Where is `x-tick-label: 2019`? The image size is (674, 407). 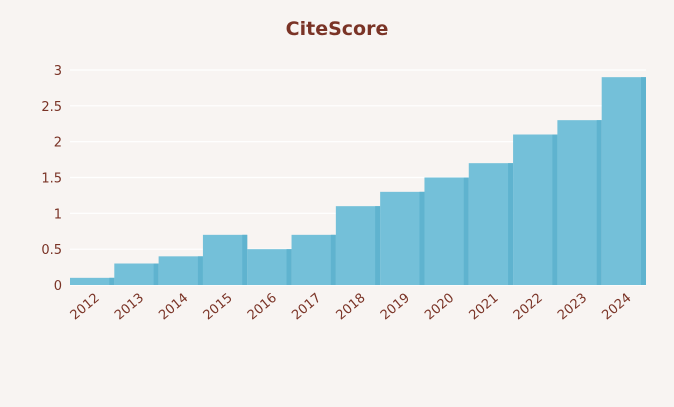
x-tick-label: 2019 is located at coordinates (395, 307).